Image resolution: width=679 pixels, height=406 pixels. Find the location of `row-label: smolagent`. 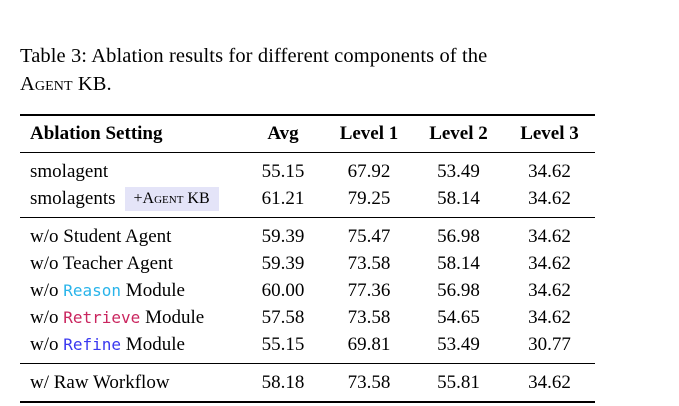

row-label: smolagent is located at coordinates (69, 171).